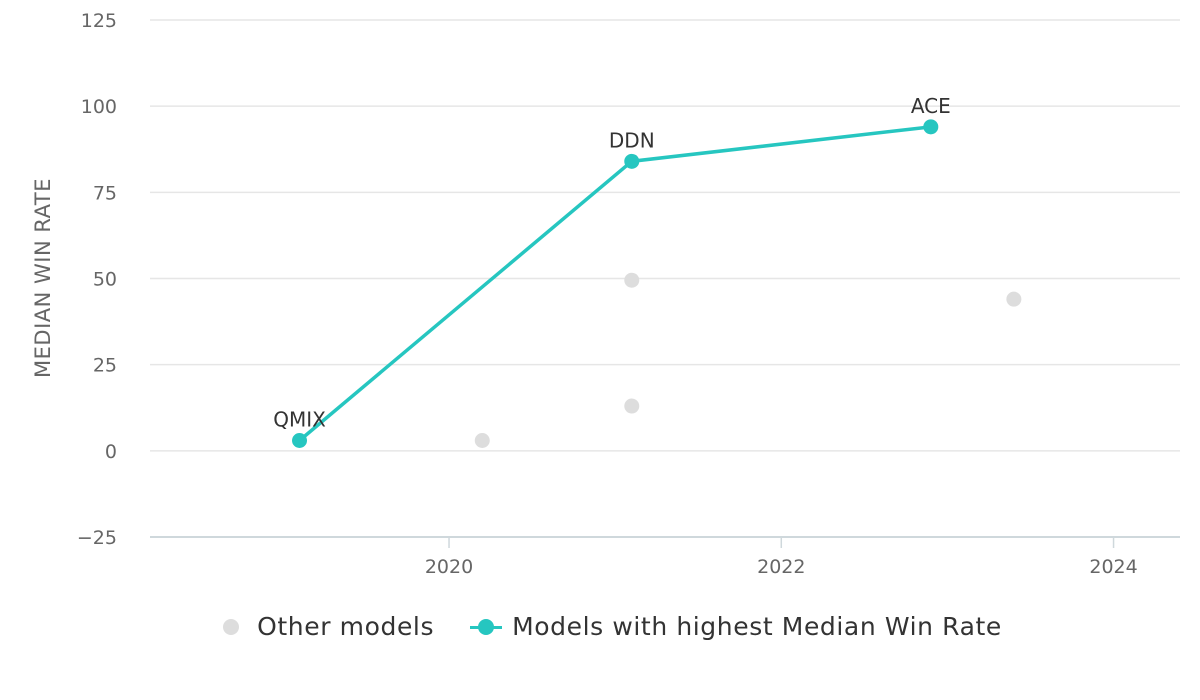 This screenshot has height=700, width=1200. I want to click on legend-label-highest-models: Models with highest Median Win Rate, so click(757, 626).